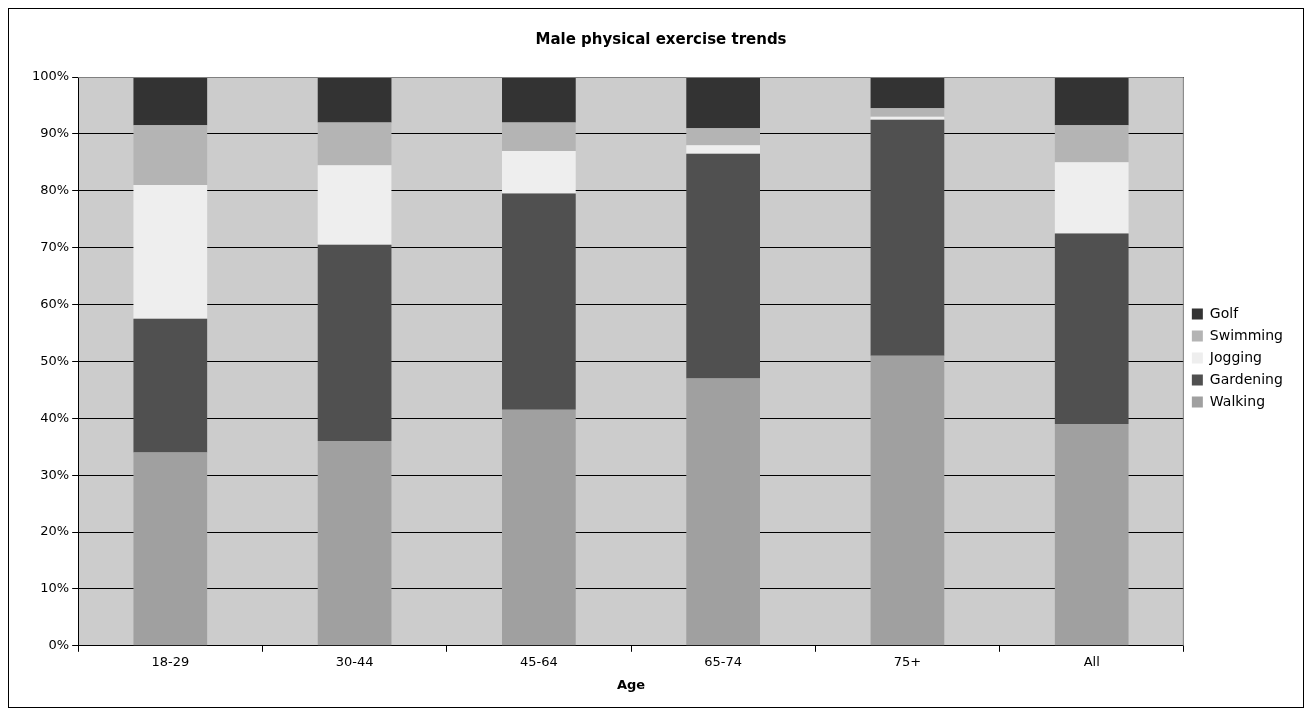 Image resolution: width=1312 pixels, height=718 pixels. Describe the element at coordinates (907, 661) in the screenshot. I see `x-tick-label: 75+` at that location.